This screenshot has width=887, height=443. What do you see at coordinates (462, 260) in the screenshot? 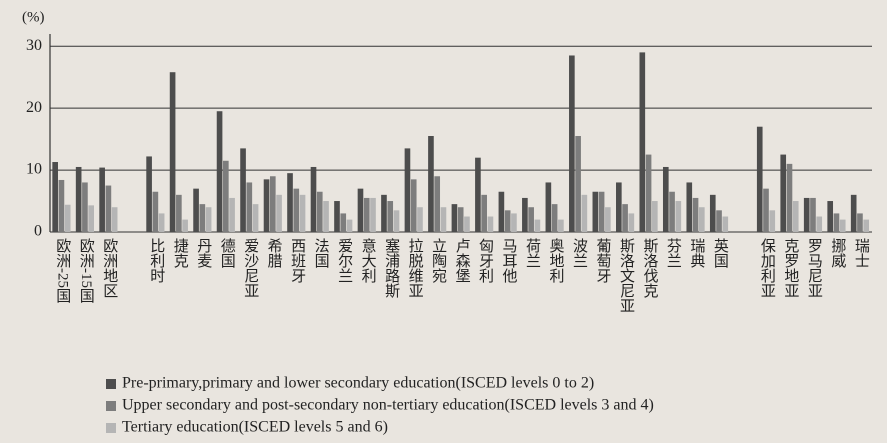
I see `x-tick-label: 卢森堡` at bounding box center [462, 260].